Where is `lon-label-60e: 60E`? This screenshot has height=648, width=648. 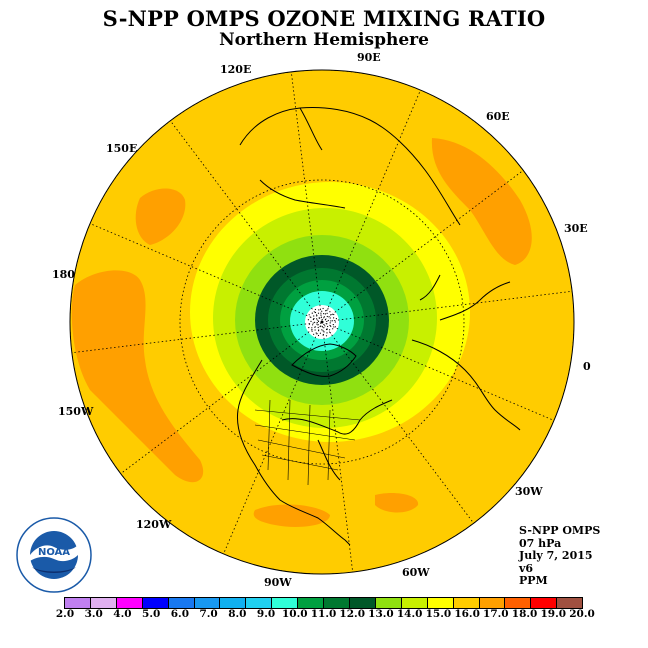 lon-label-60e: 60E is located at coordinates (498, 116).